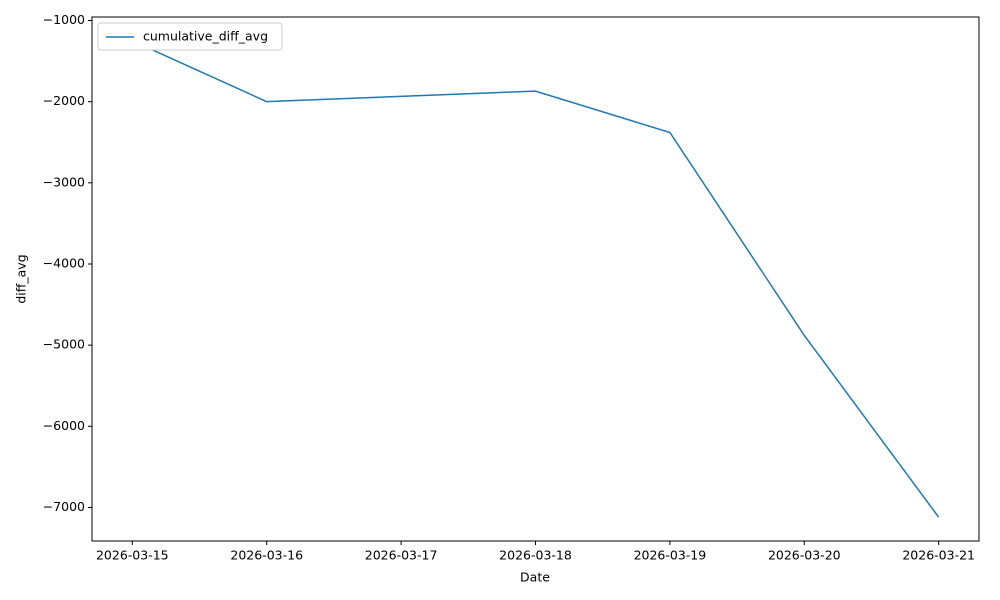 Image resolution: width=1000 pixels, height=600 pixels. I want to click on x-axis-label: Date, so click(535, 577).